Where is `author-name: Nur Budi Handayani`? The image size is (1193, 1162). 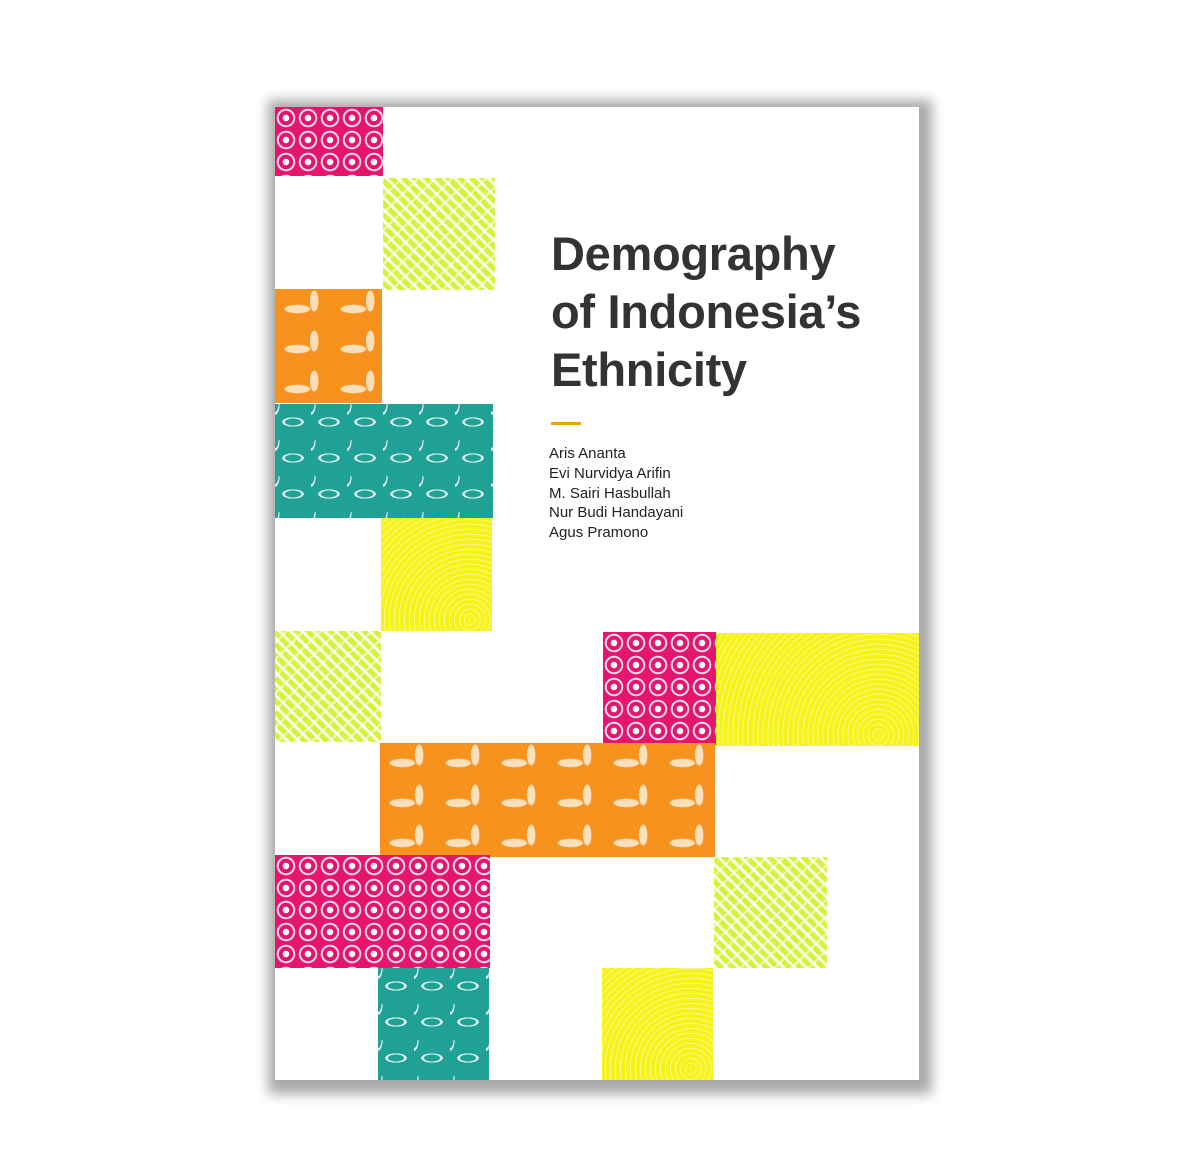
author-name: Nur Budi Handayani is located at coordinates (616, 513).